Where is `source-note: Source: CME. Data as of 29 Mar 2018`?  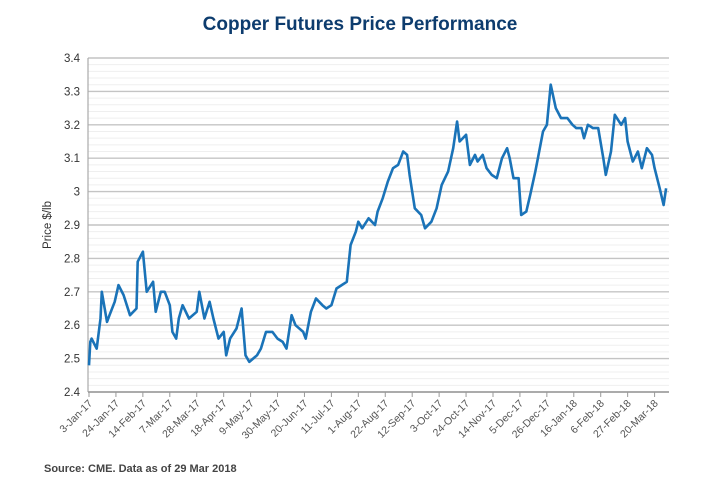
source-note: Source: CME. Data as of 29 Mar 2018 is located at coordinates (140, 469).